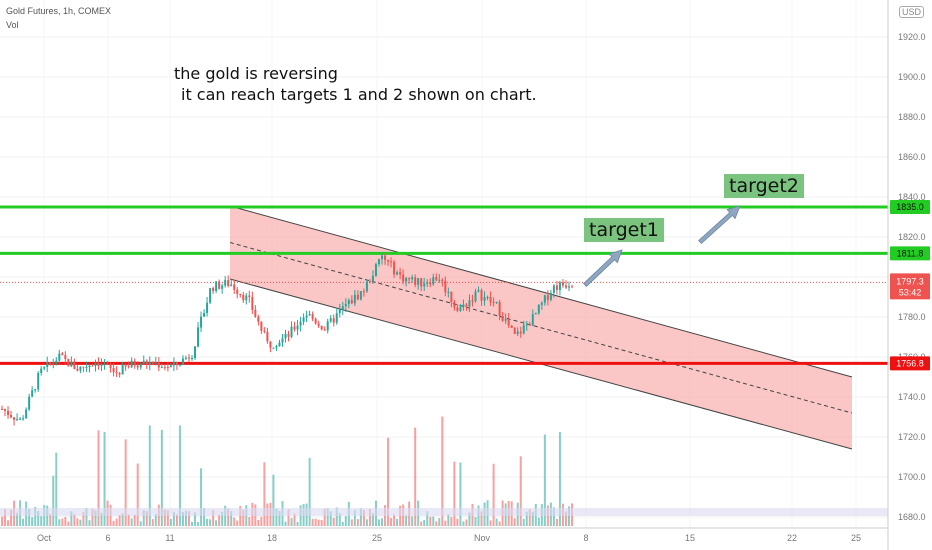  What do you see at coordinates (912, 237) in the screenshot?
I see `price-tick-label: 1820.0` at bounding box center [912, 237].